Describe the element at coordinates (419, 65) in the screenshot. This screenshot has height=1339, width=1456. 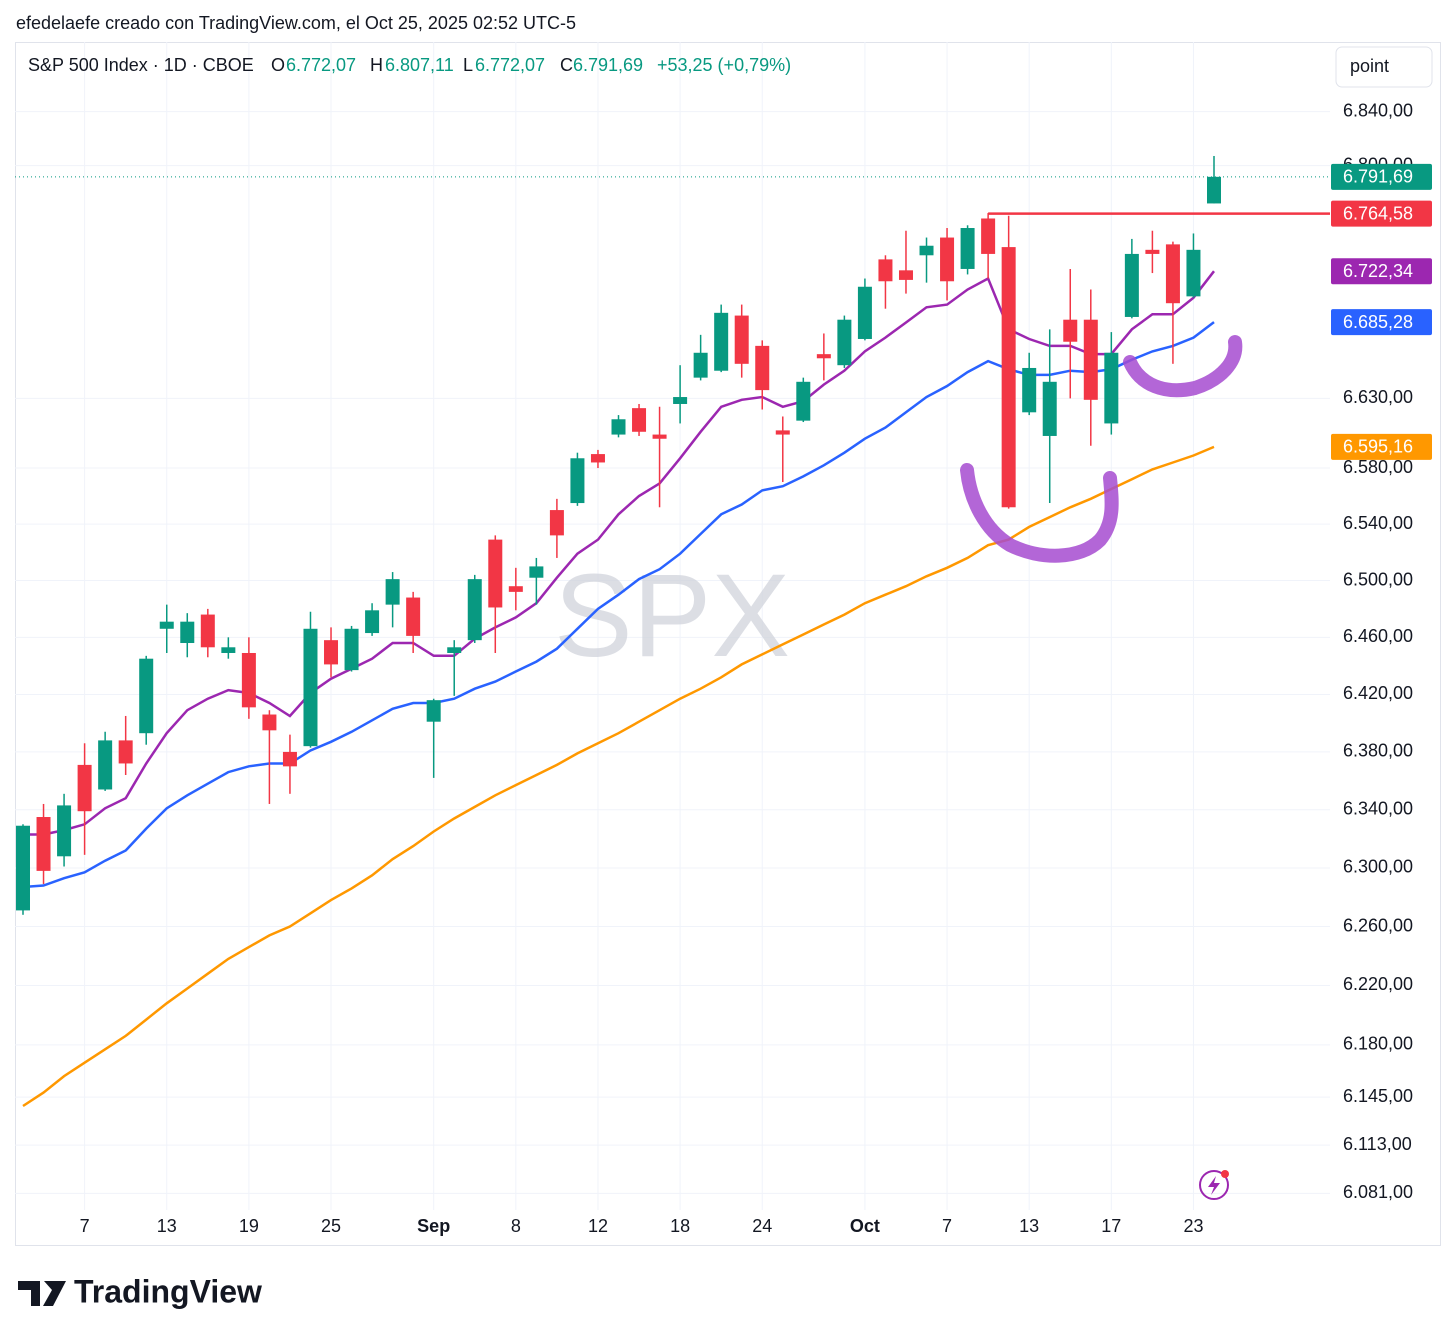
I see `legend-value: 6.807,11` at that location.